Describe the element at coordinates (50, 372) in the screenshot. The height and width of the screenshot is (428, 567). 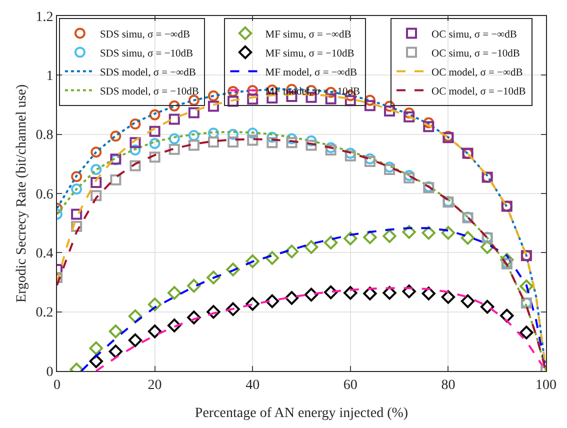
I see `y-tick-label: 0` at that location.